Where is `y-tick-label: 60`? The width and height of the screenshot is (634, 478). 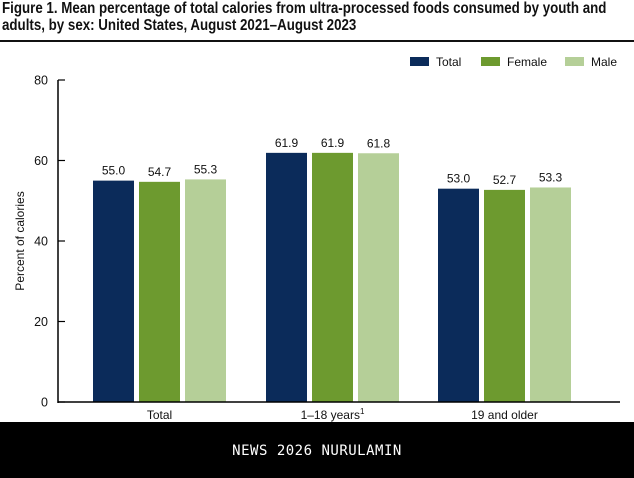
y-tick-label: 60 is located at coordinates (41, 161).